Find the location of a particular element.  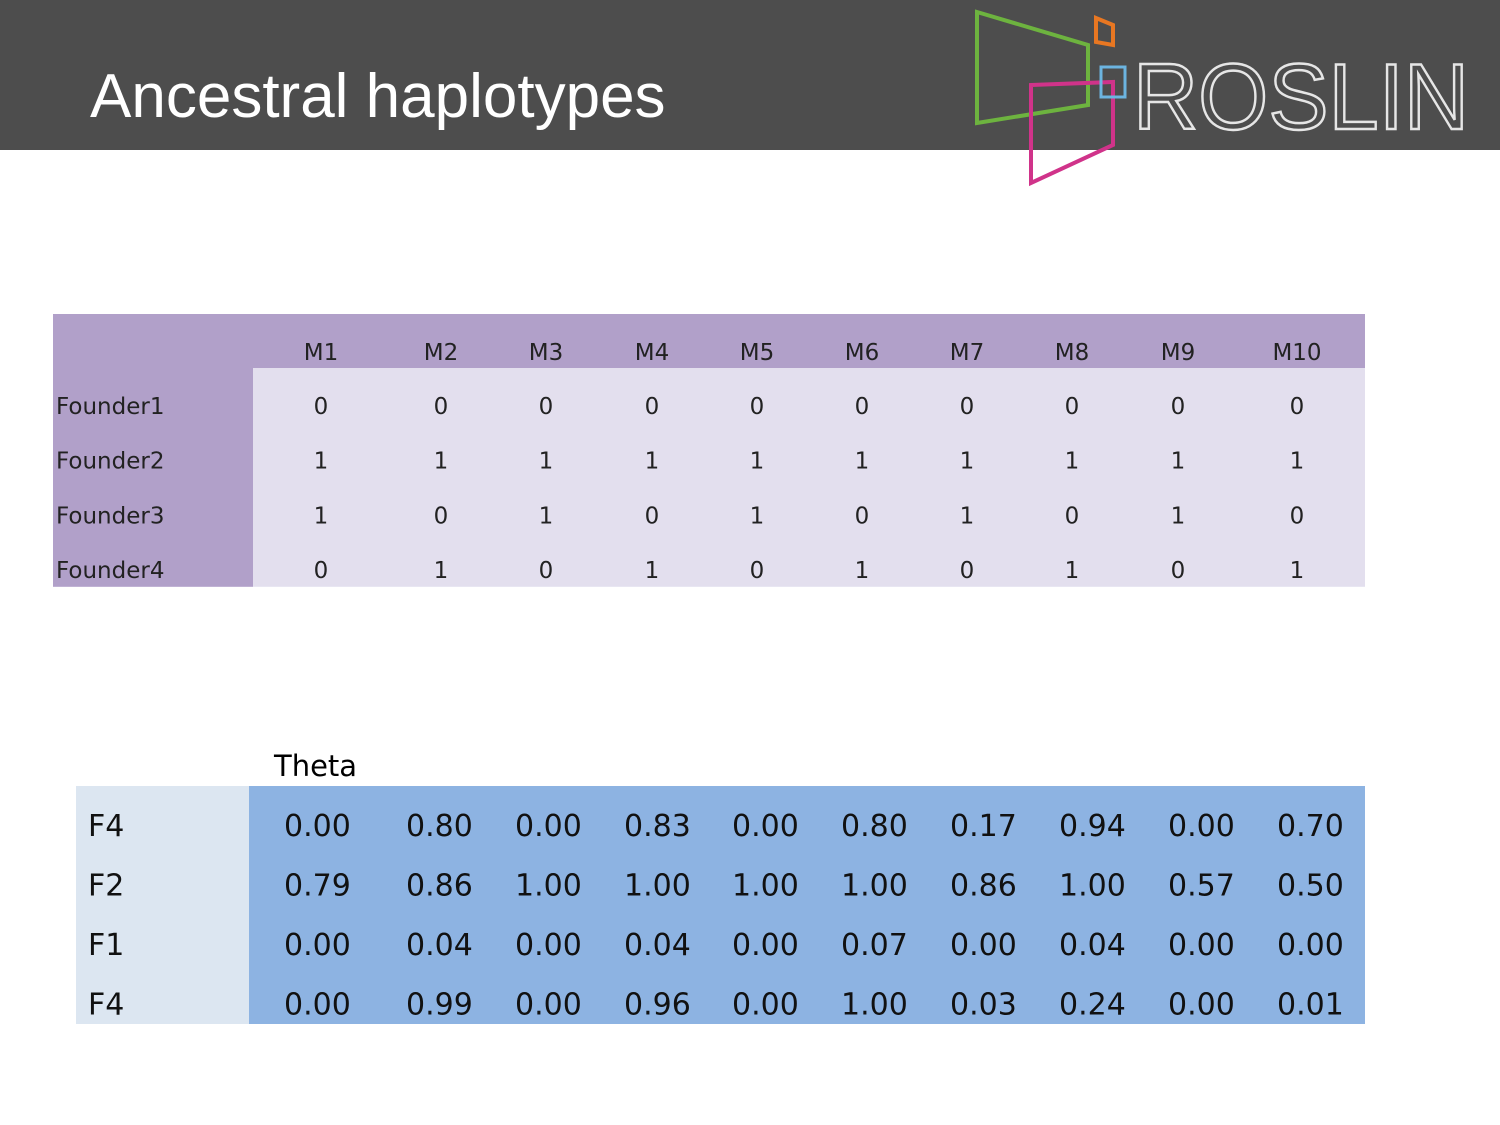

cell: 0.94 is located at coordinates (1092, 826).